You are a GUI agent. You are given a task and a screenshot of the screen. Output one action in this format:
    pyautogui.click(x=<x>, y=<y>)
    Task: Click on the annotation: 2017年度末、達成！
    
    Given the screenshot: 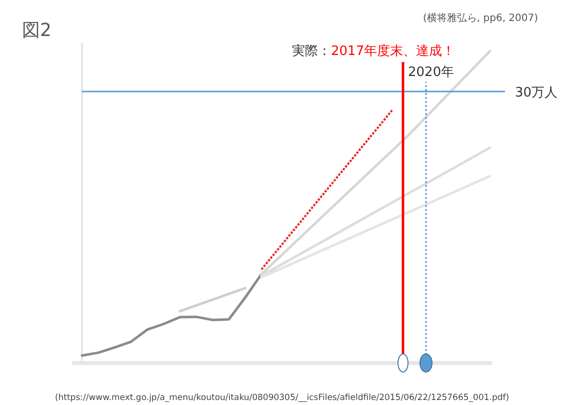 What is the action you would take?
    pyautogui.click(x=393, y=51)
    